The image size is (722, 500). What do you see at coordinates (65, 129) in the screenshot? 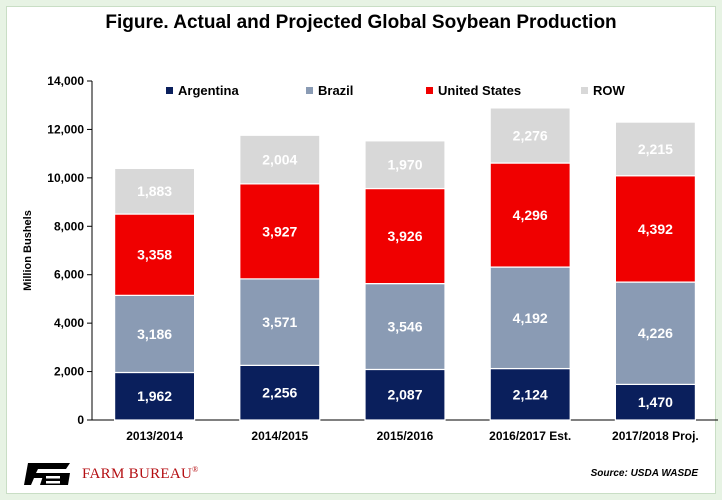
I see `y-tick-label: 12,000` at bounding box center [65, 129].